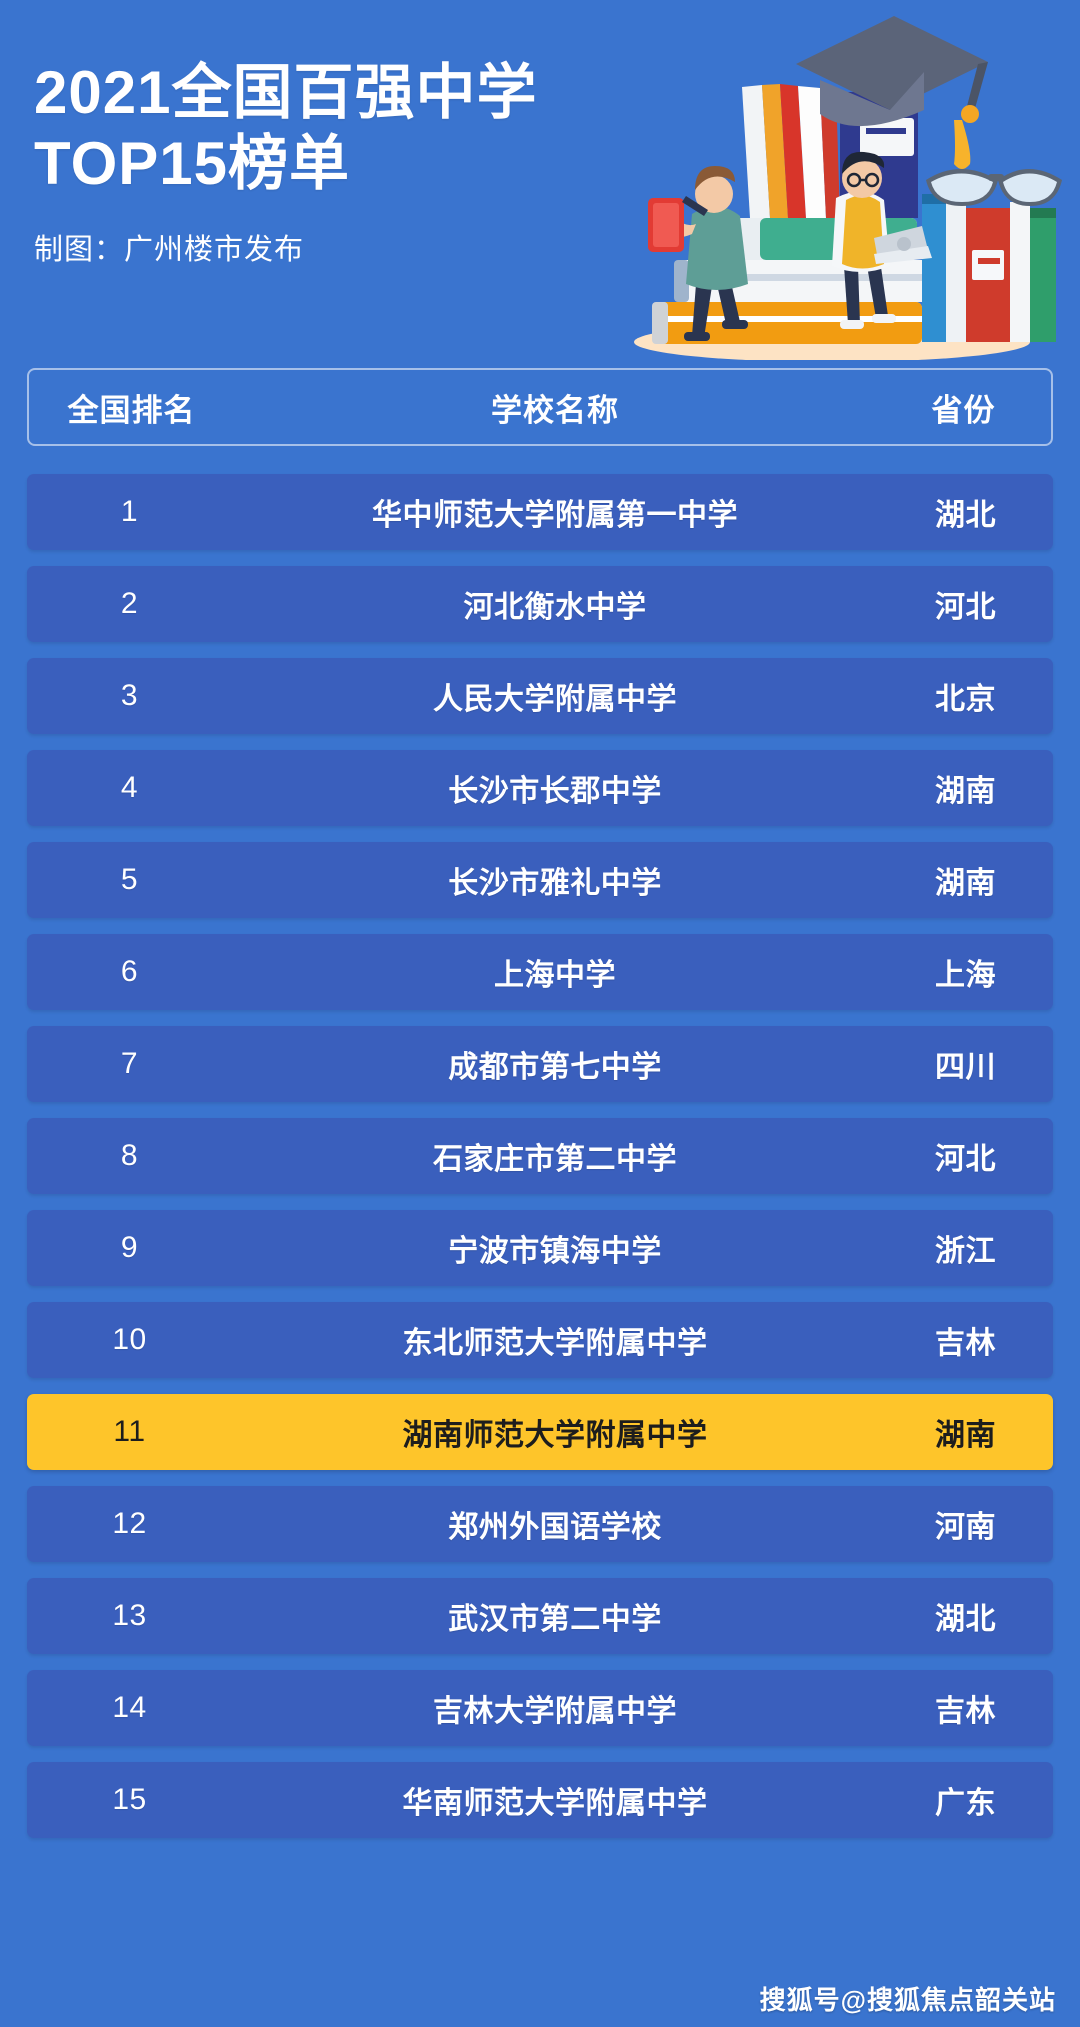 This screenshot has width=1080, height=2027. What do you see at coordinates (129, 1431) in the screenshot?
I see `cell-rank: 11` at bounding box center [129, 1431].